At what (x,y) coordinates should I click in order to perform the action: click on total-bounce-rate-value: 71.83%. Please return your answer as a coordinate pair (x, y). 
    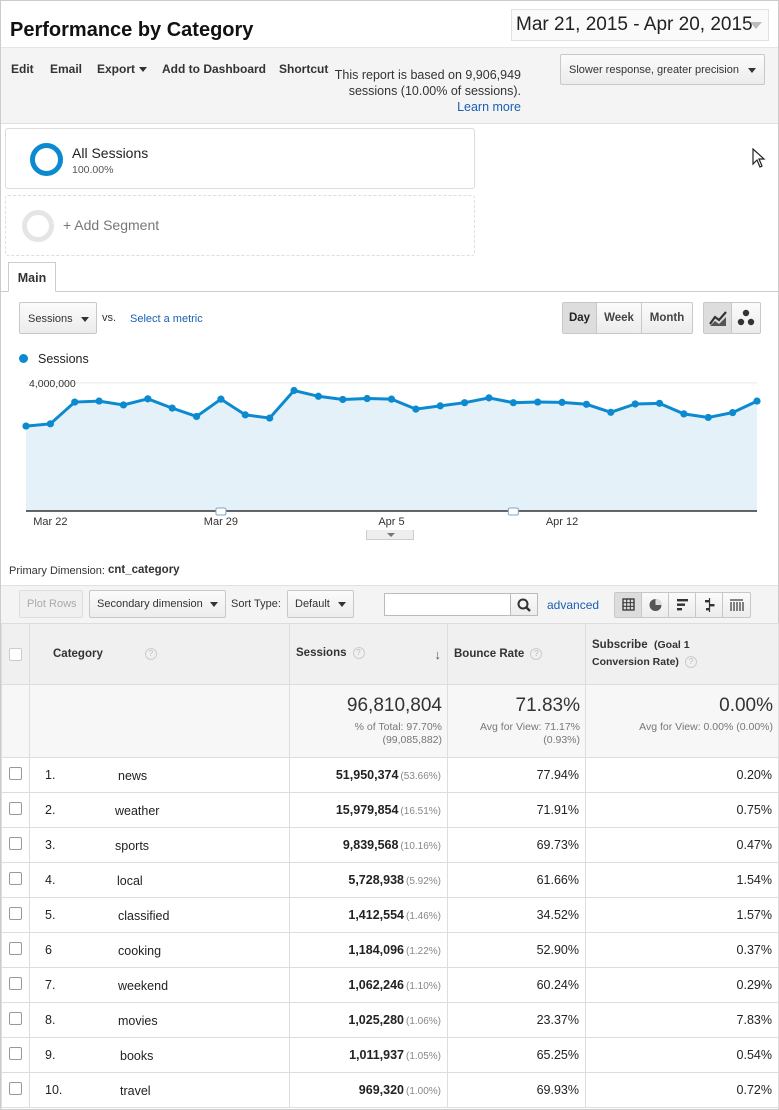
    Looking at the image, I should click on (547, 705).